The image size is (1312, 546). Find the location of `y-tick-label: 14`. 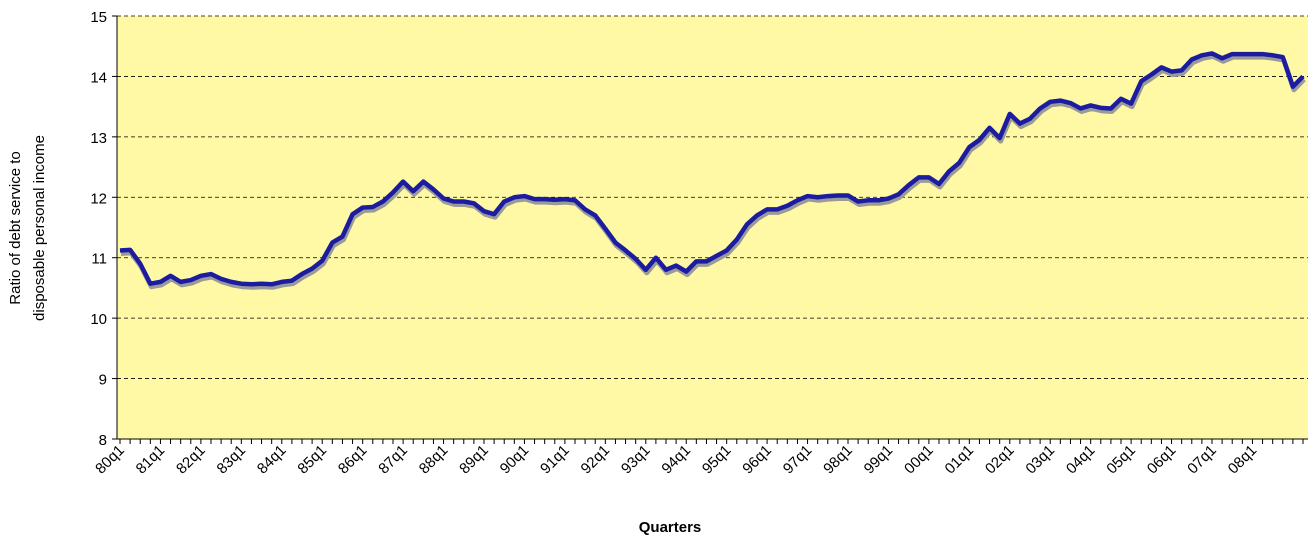

y-tick-label: 14 is located at coordinates (98, 77).